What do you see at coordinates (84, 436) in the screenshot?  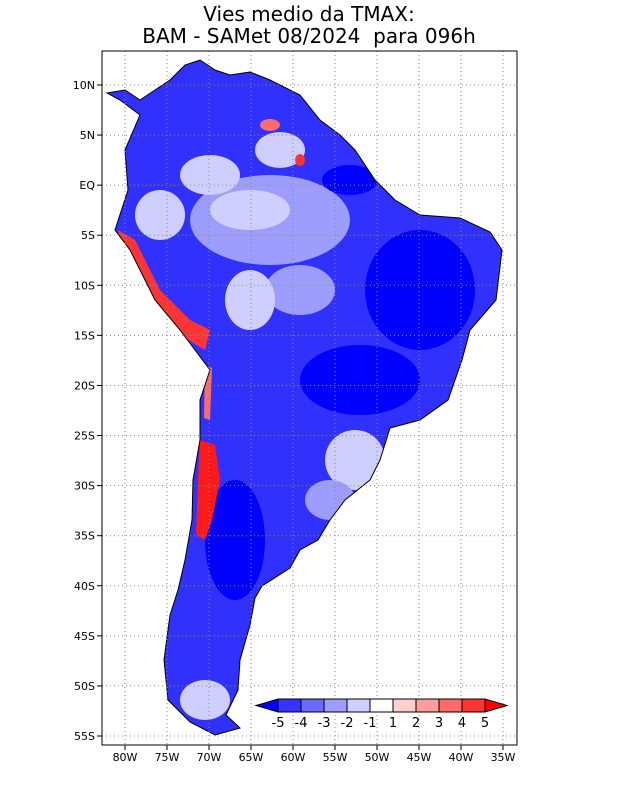 I see `lat-tick-label: 25S` at bounding box center [84, 436].